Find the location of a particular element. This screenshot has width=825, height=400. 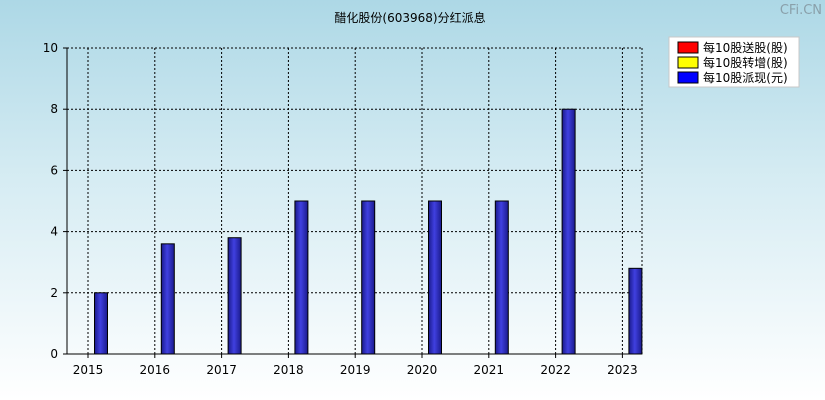

legend-label: 每10股送股(股) is located at coordinates (745, 47).